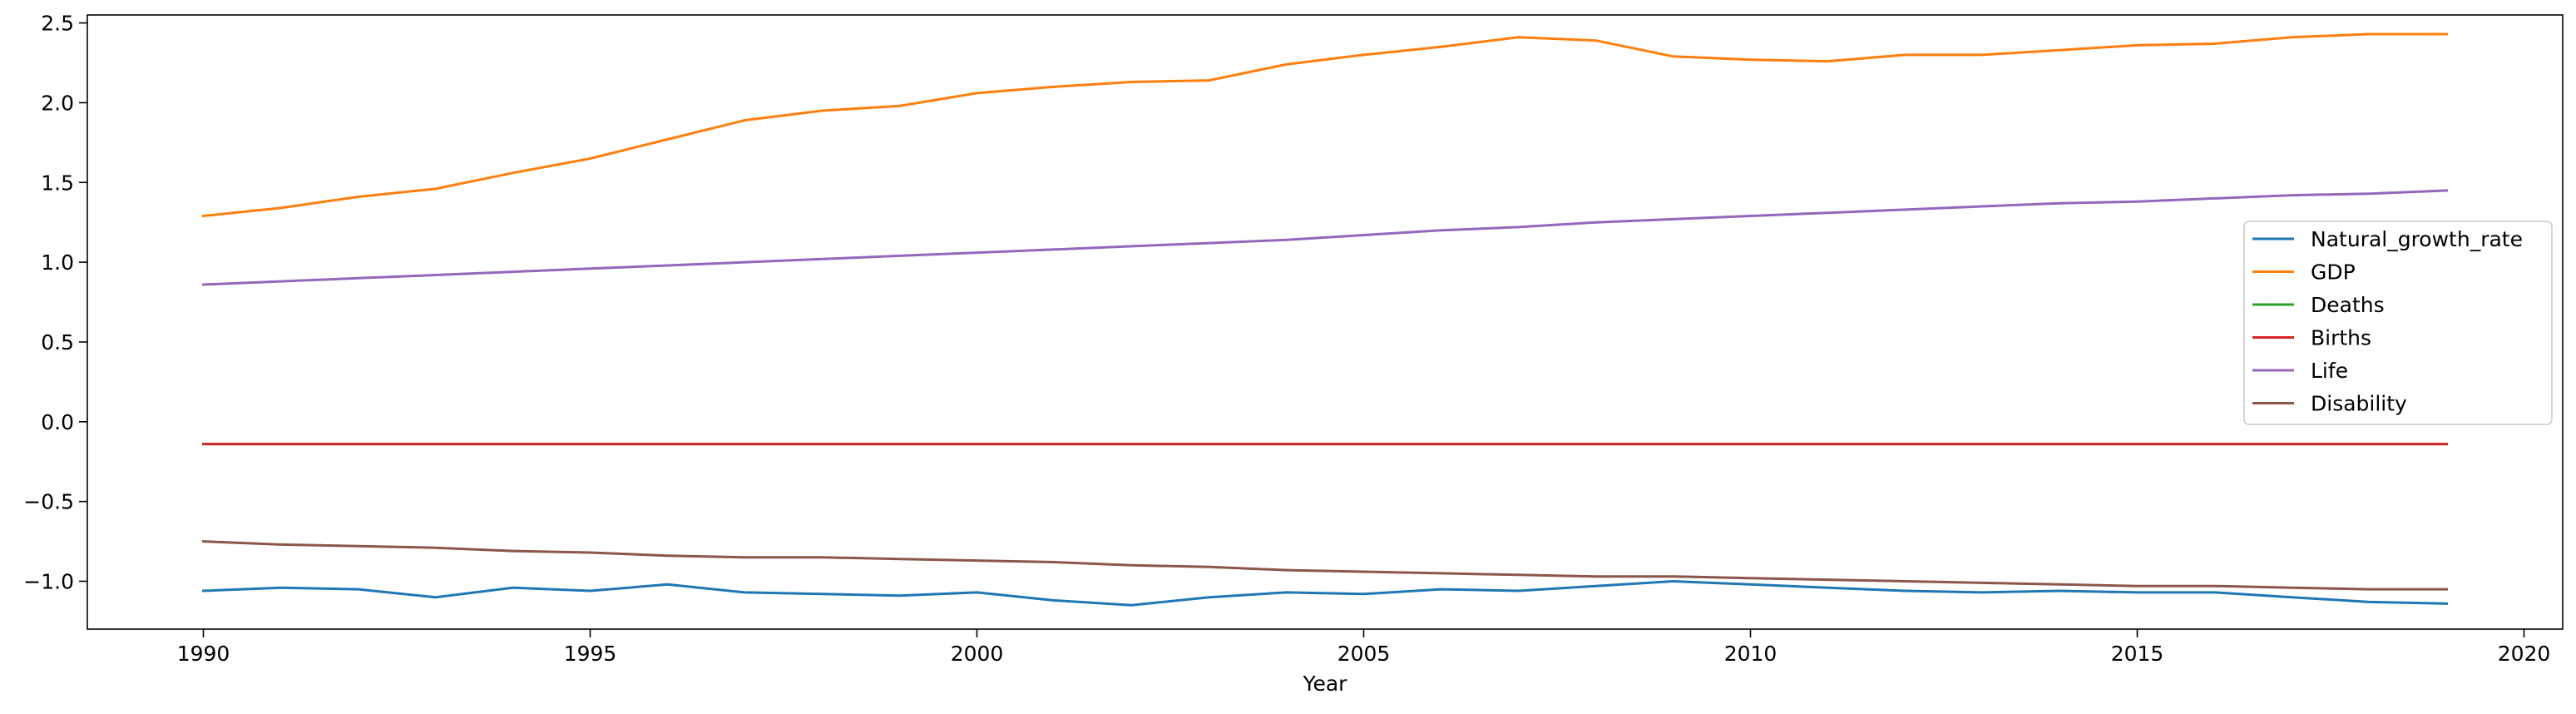 This screenshot has height=714, width=2576. Describe the element at coordinates (2137, 654) in the screenshot. I see `x-tick-label: 2015` at that location.